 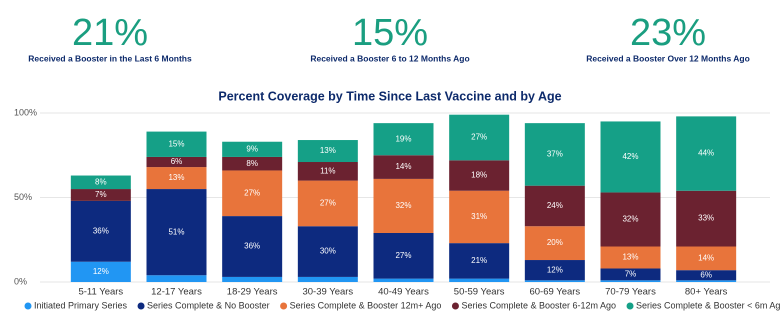 What do you see at coordinates (252, 292) in the screenshot?
I see `x-tick-label: 18-29 Years` at bounding box center [252, 292].